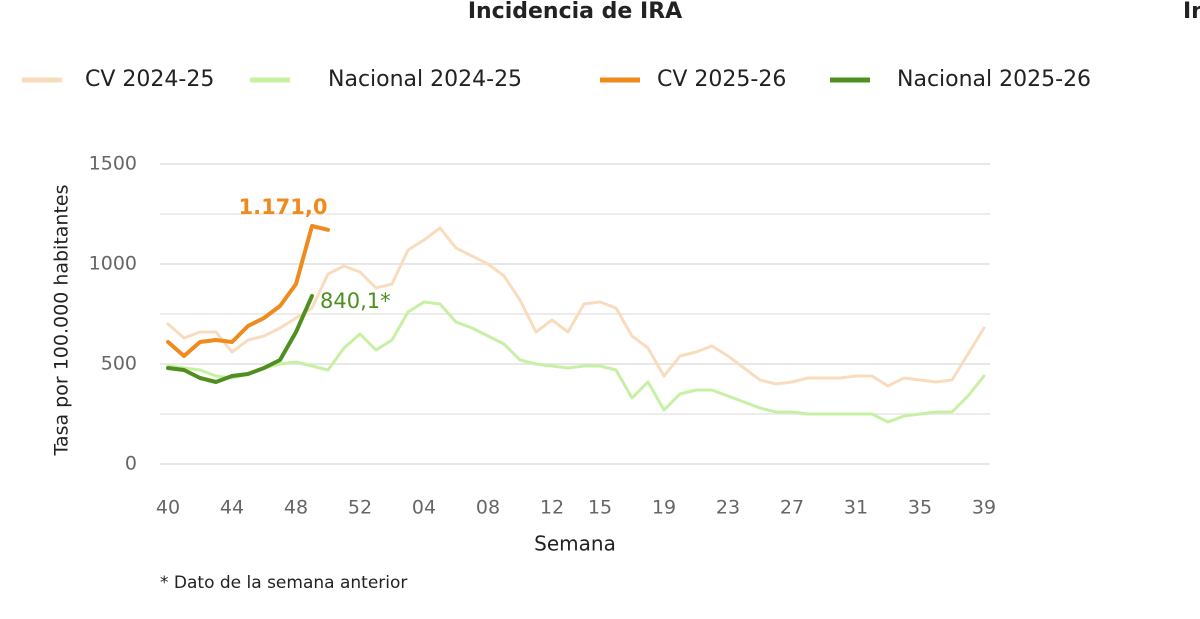 This screenshot has height=619, width=1200. I want to click on x-tick-label: 44, so click(232, 508).